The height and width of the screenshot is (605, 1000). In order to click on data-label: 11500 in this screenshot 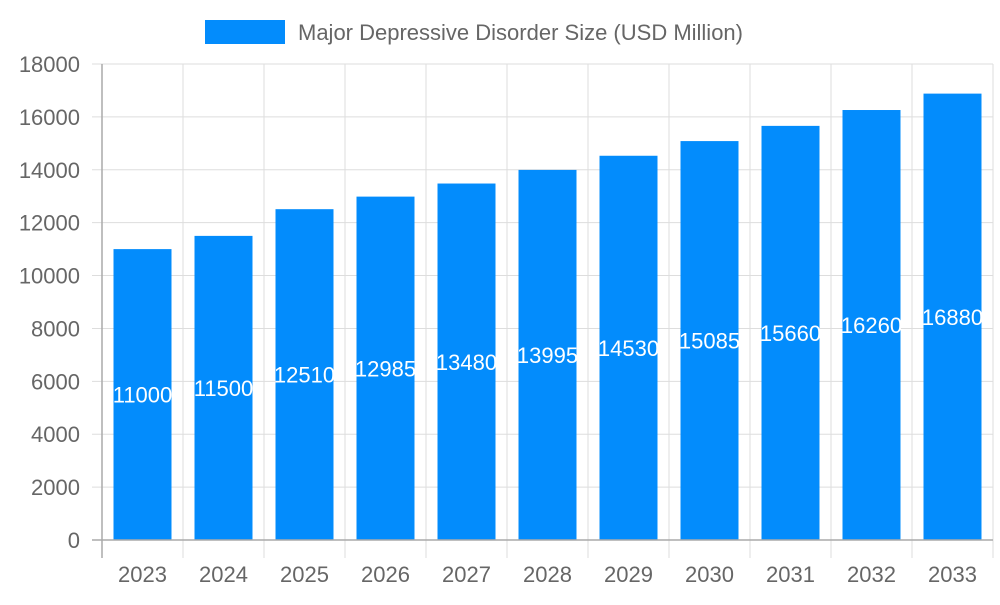, I will do `click(224, 388)`.